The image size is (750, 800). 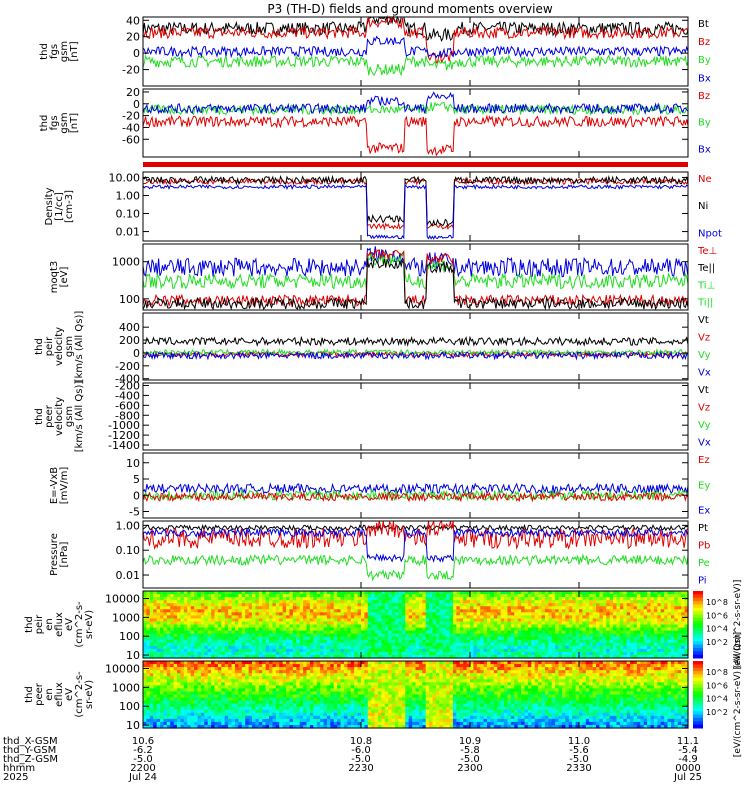 What do you see at coordinates (133, 92) in the screenshot?
I see `ytick-label: 20` at bounding box center [133, 92].